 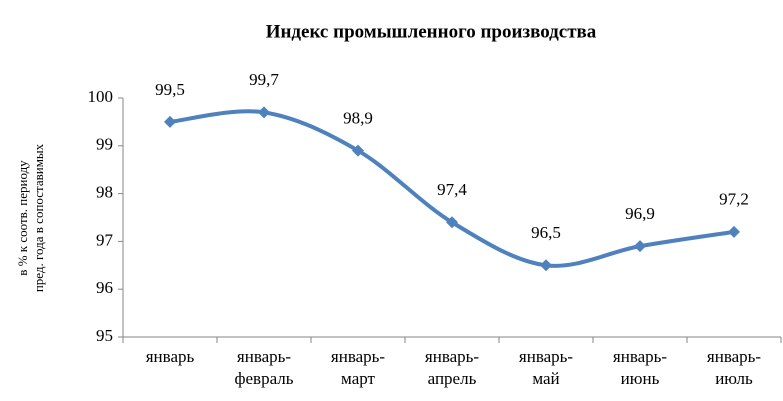 I want to click on x-tick-label: январь-июль, so click(x=734, y=367).